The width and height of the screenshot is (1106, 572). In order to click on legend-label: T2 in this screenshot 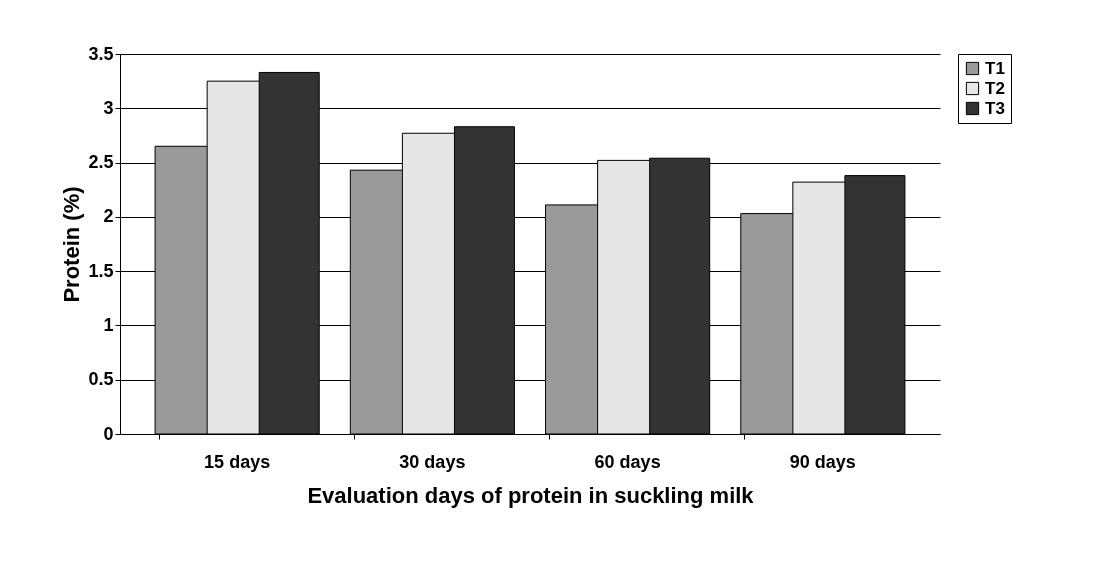, I will do `click(995, 88)`.